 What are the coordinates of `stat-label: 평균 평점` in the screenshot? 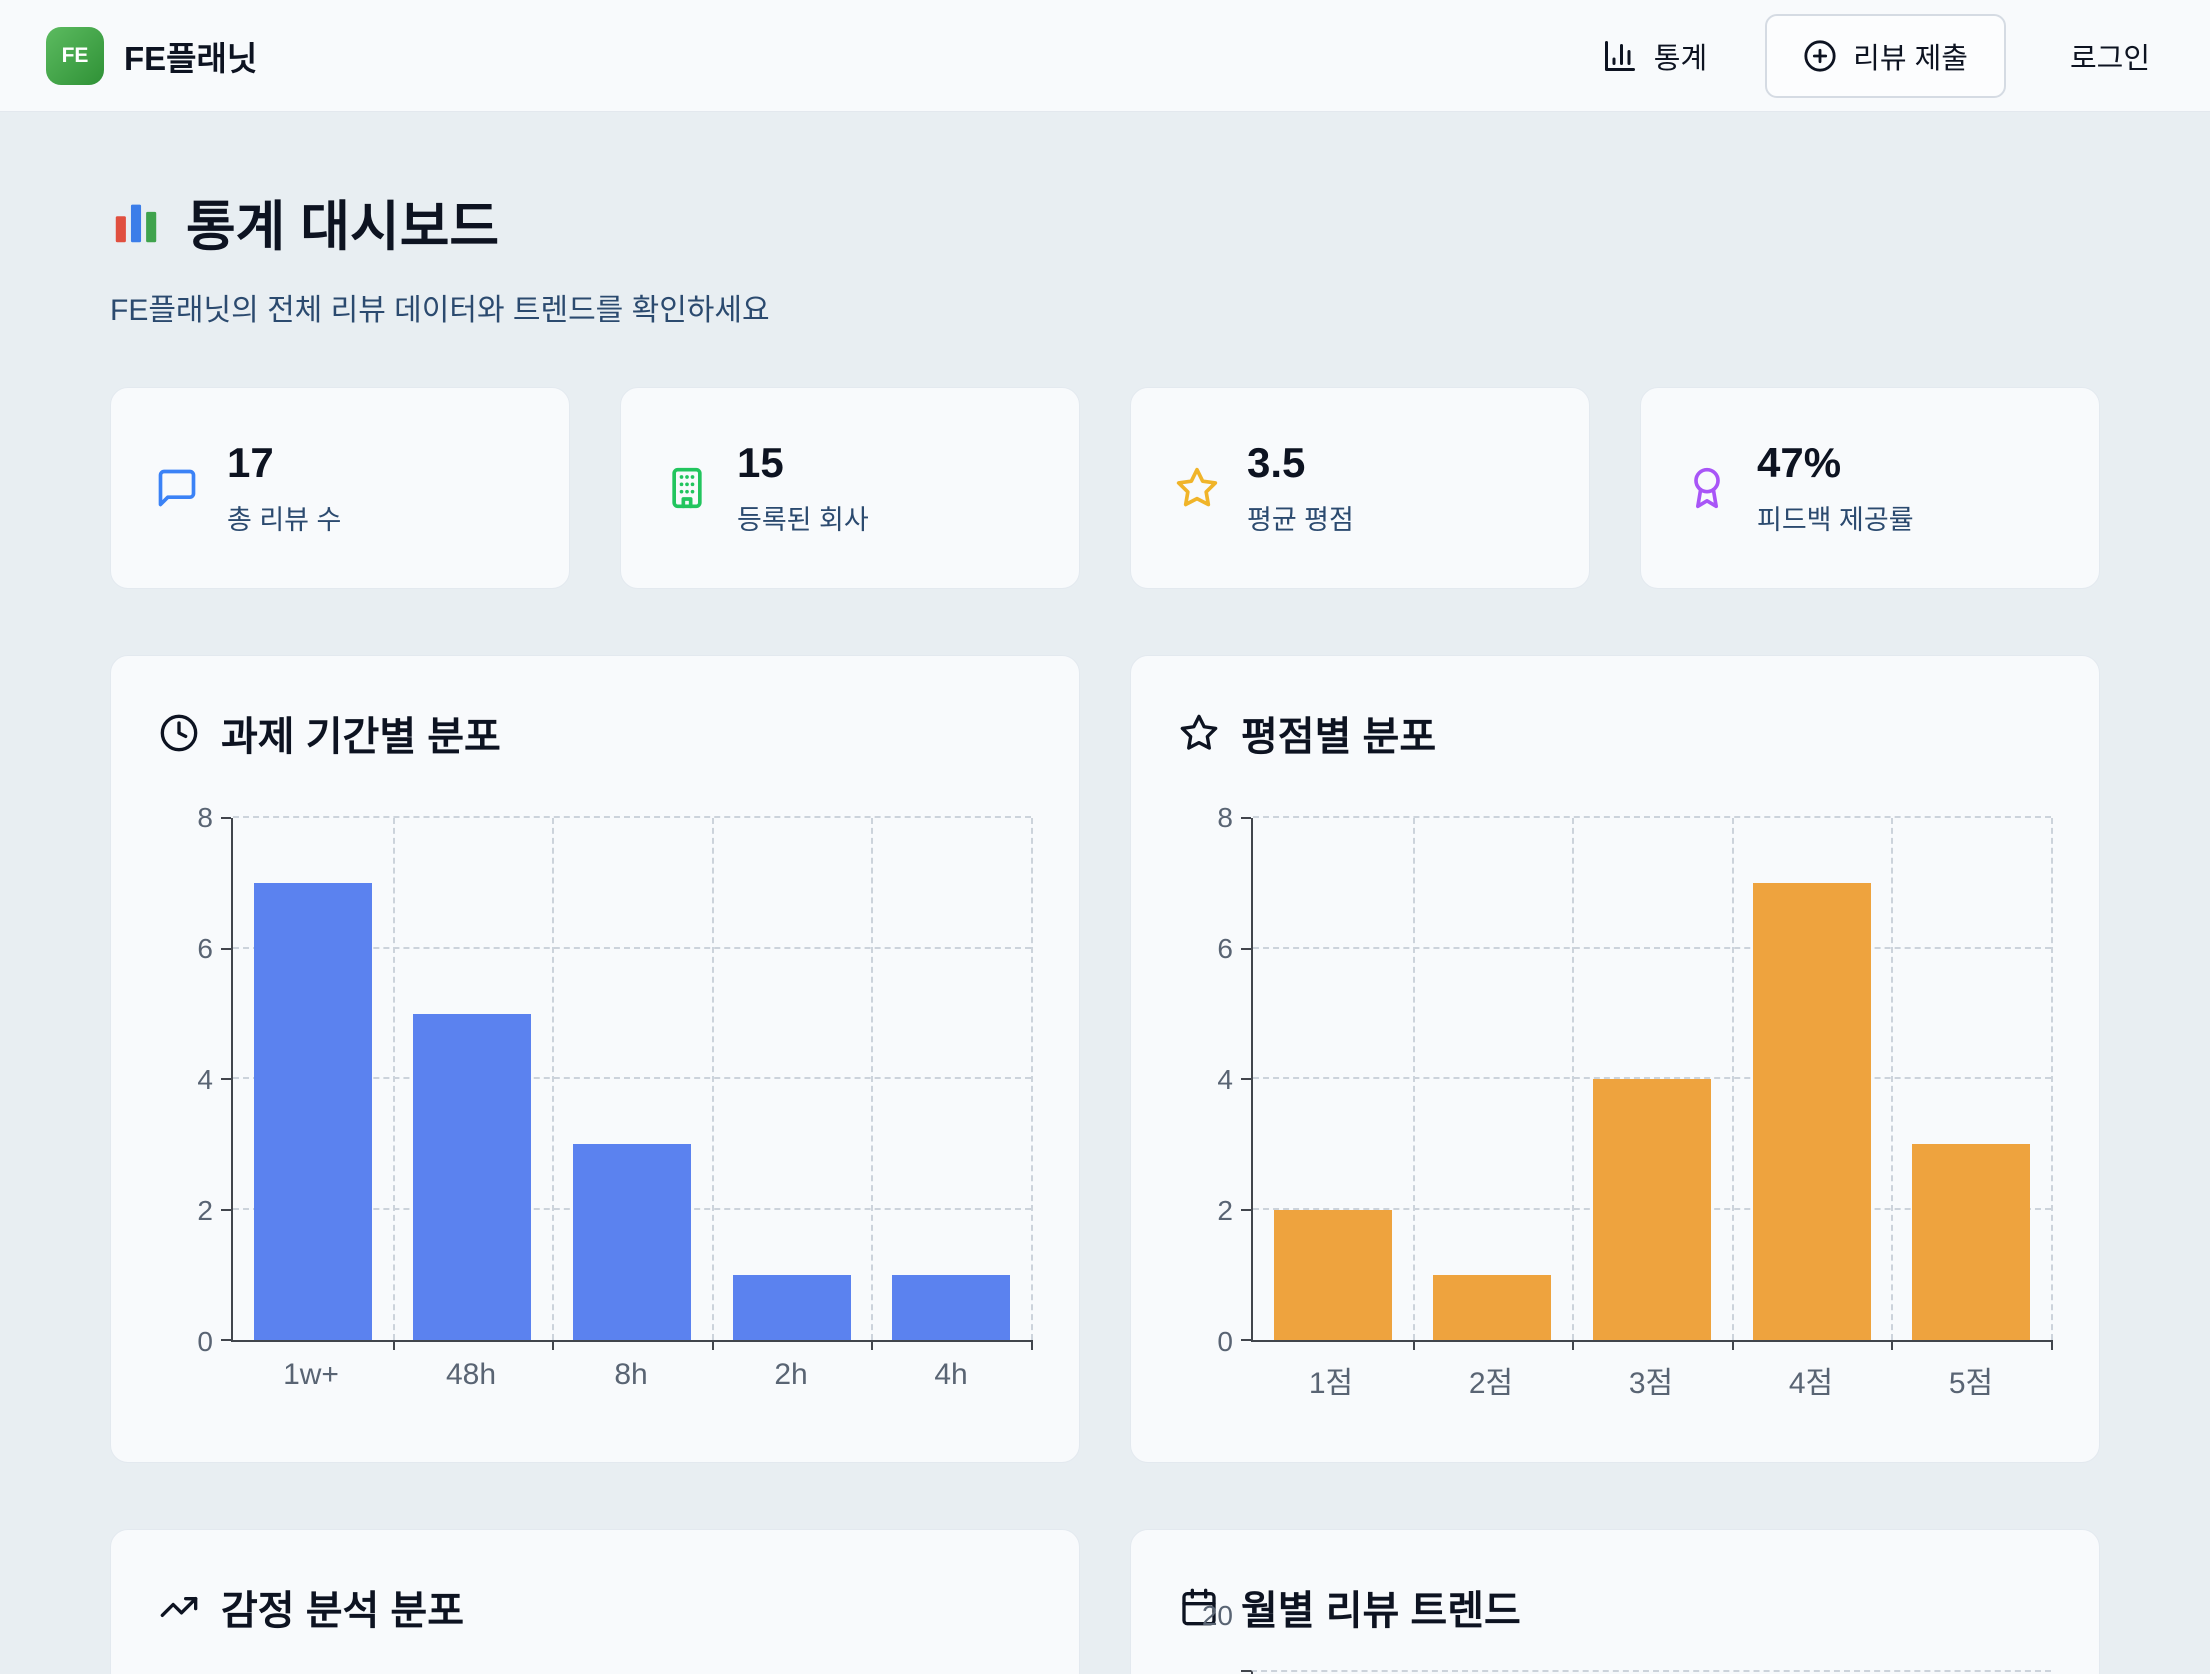 It's located at (1300, 519).